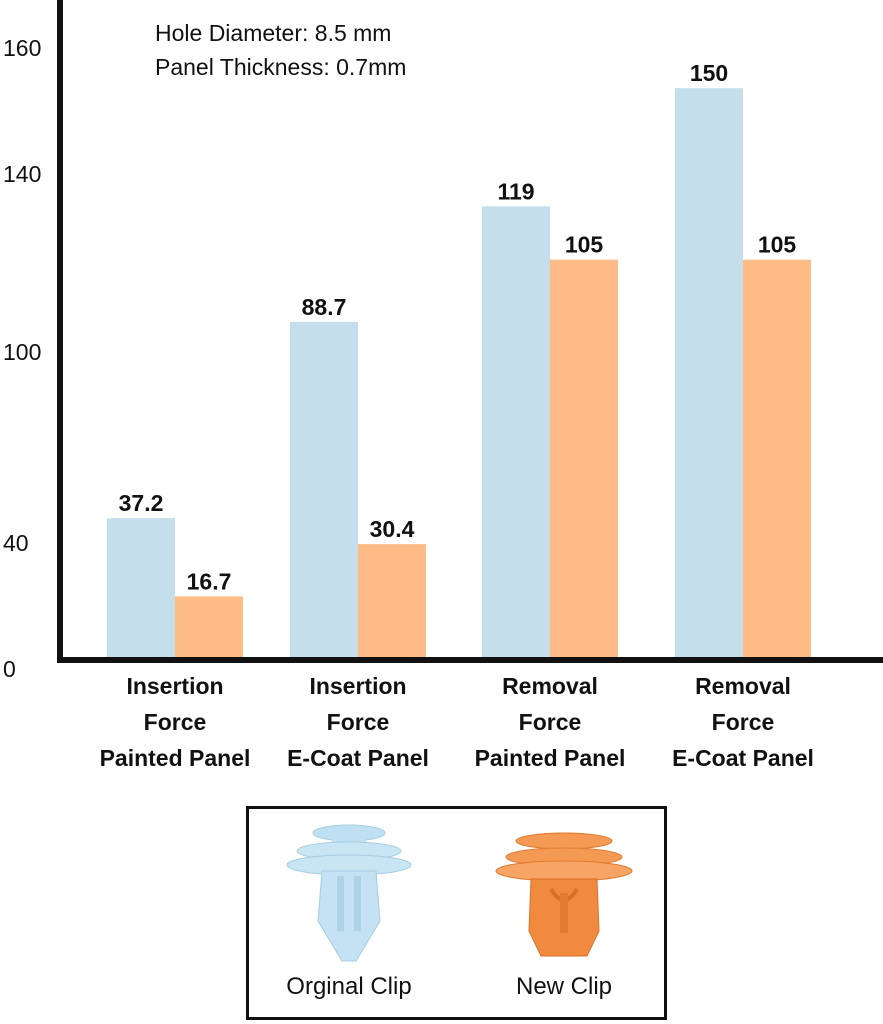 This screenshot has width=883, height=1024. Describe the element at coordinates (280, 67) in the screenshot. I see `annotation-panel-thickness: Panel Thickness: 0.7mm` at that location.